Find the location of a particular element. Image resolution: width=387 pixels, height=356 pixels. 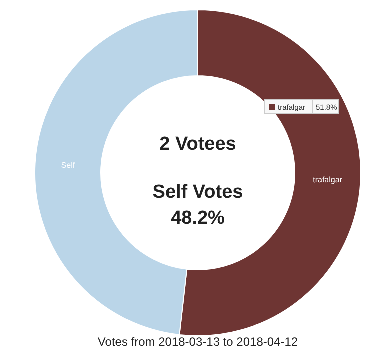

text: 48.2% is located at coordinates (198, 218).